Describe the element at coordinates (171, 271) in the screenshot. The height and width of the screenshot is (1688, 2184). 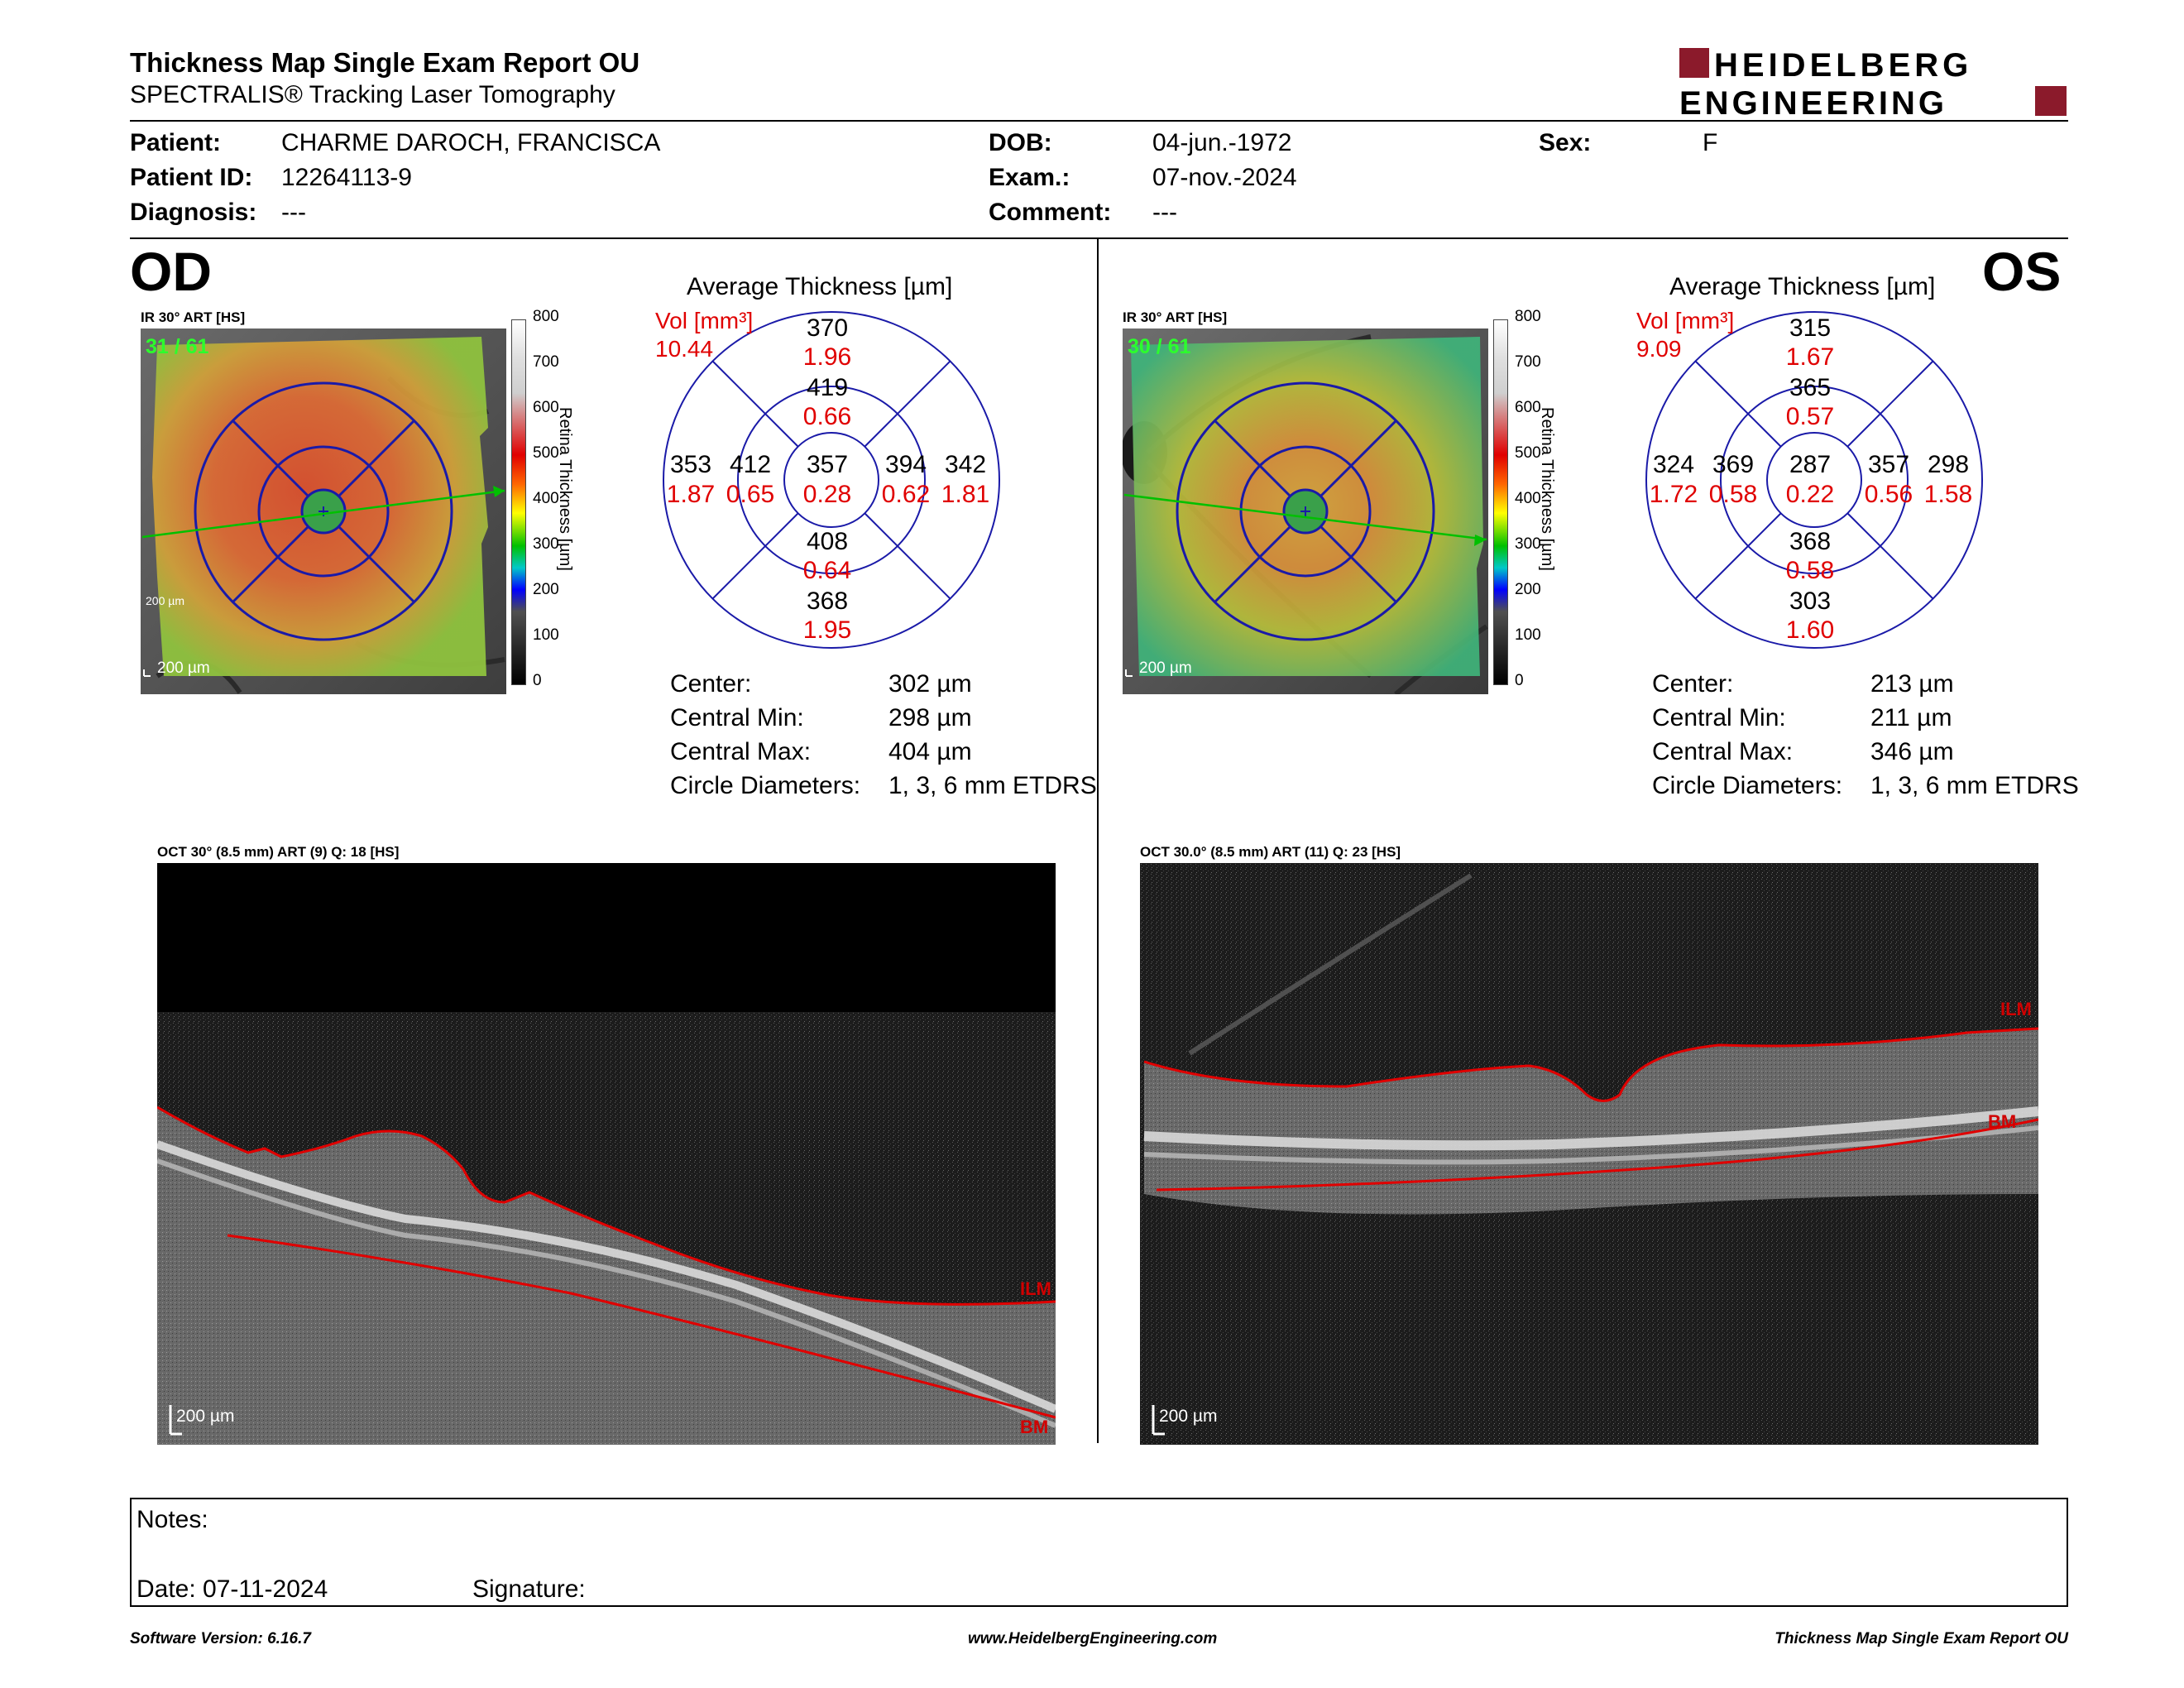
I see `eye-label-od: OD` at that location.